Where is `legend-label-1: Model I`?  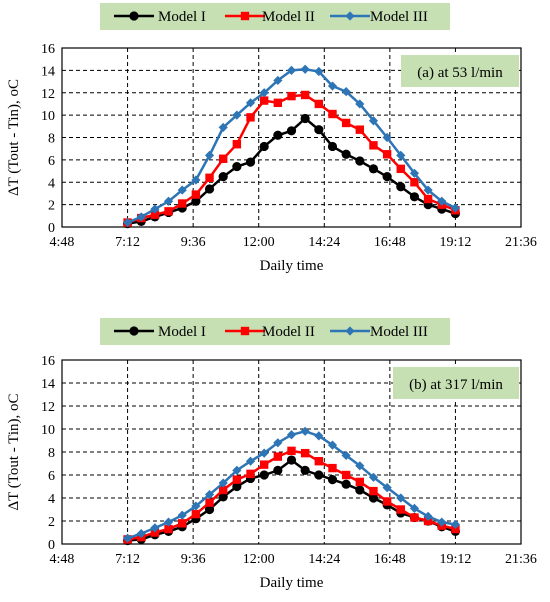
legend-label-1: Model I is located at coordinates (182, 332).